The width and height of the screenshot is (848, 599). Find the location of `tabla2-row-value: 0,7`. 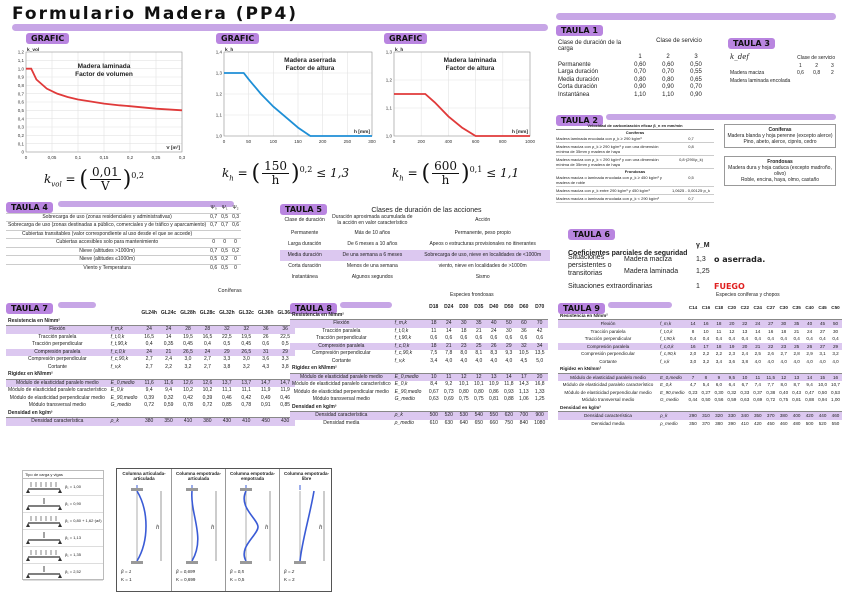

tabla2-row-value: 0,7 is located at coordinates (691, 138).